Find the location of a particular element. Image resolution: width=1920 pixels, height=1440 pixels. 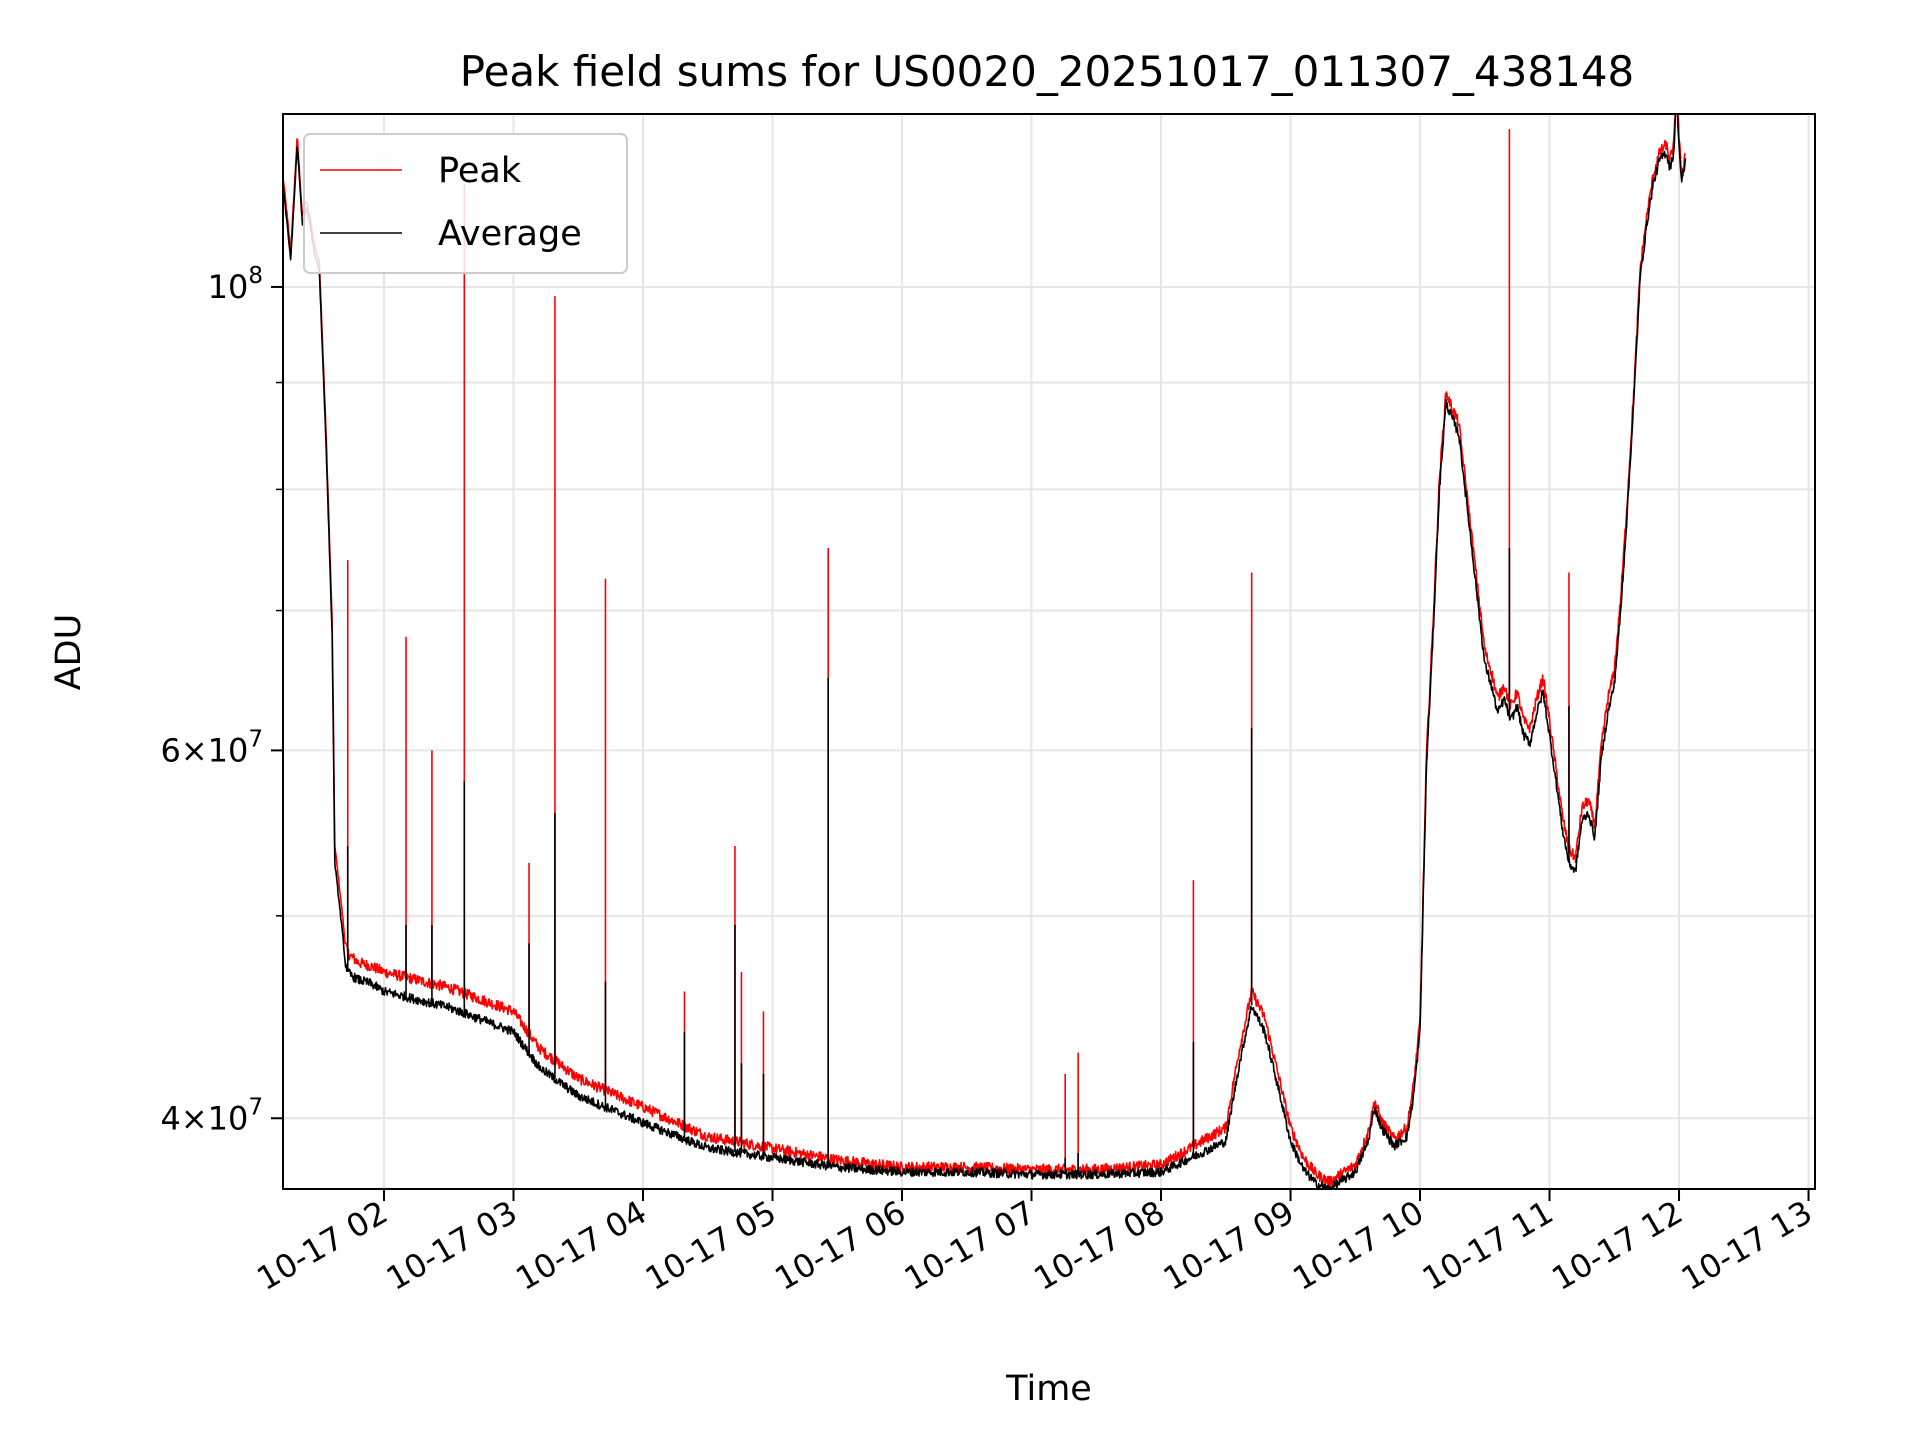

y-tick-label: 6×107 is located at coordinates (211, 747).